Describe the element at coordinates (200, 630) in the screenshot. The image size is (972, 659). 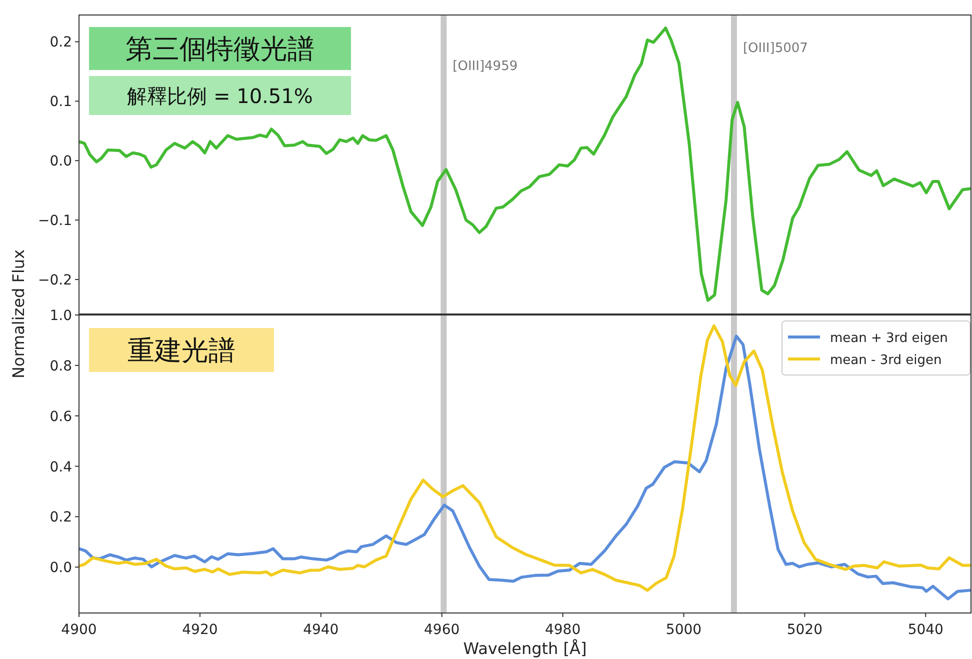
I see `x-tick-label: 4920` at that location.